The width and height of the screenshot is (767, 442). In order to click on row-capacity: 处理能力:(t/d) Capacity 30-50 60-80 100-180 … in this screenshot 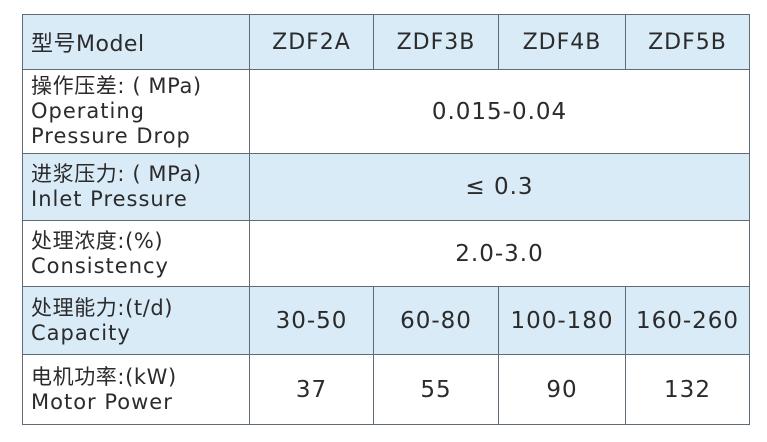, I will do `click(386, 320)`.